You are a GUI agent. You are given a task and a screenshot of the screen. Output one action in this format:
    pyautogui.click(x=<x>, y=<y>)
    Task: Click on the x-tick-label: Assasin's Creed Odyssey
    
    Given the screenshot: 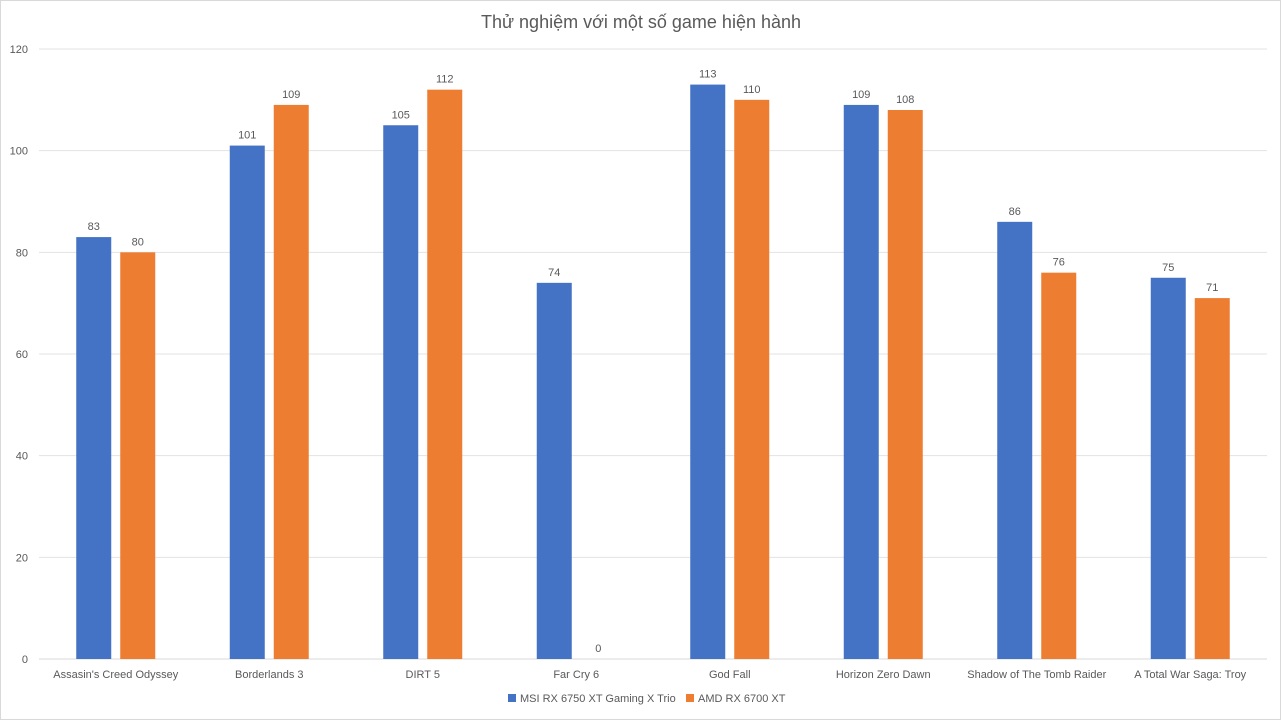 What is the action you would take?
    pyautogui.click(x=115, y=675)
    